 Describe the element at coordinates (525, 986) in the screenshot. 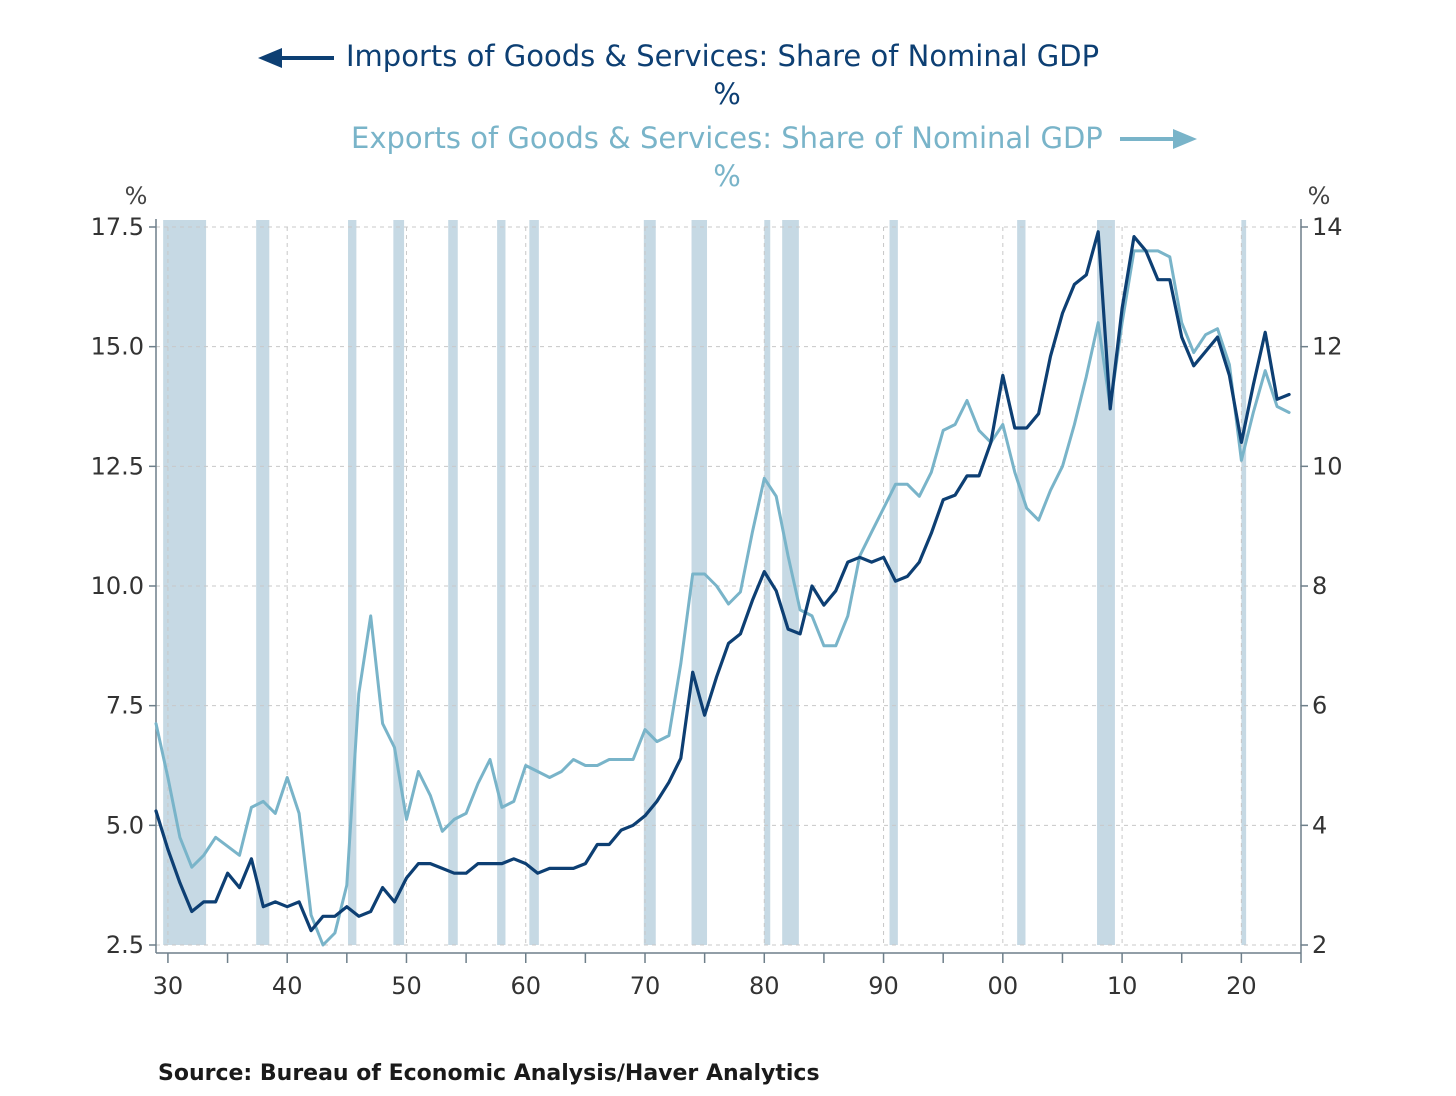

I see `x-axis-tick-label: 60` at that location.